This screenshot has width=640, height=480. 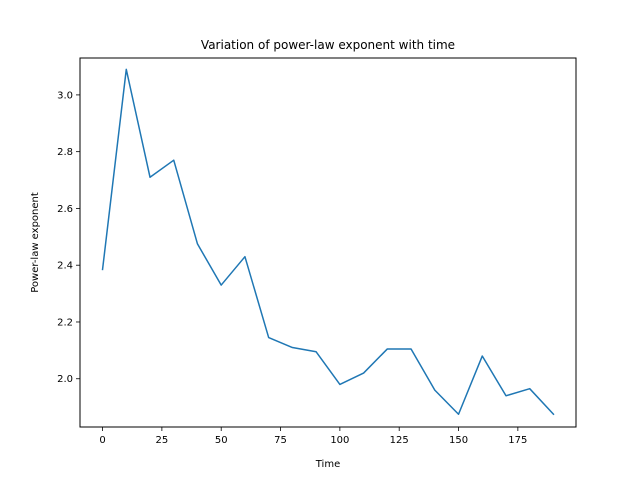 What do you see at coordinates (280, 440) in the screenshot?
I see `x-tick-label: 75` at bounding box center [280, 440].